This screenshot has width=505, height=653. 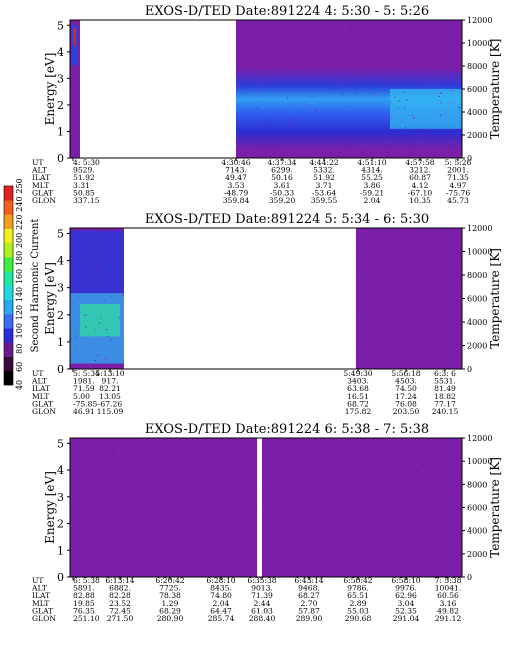 What do you see at coordinates (323, 162) in the screenshot?
I see `cell-ut: 4:44:22` at bounding box center [323, 162].